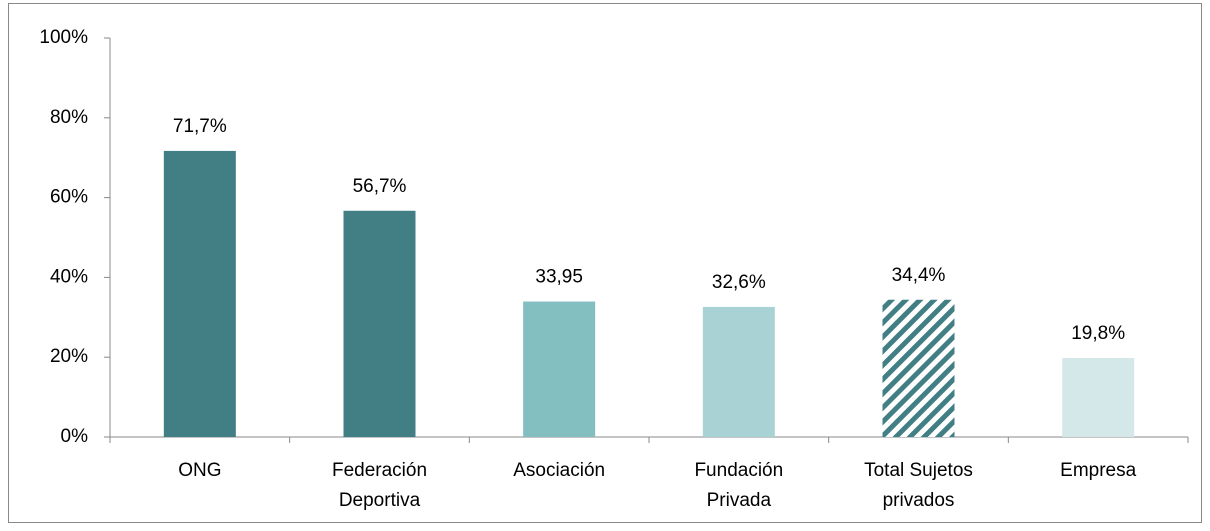 The width and height of the screenshot is (1210, 531). I want to click on x-tick-label: Empresa, so click(1098, 470).